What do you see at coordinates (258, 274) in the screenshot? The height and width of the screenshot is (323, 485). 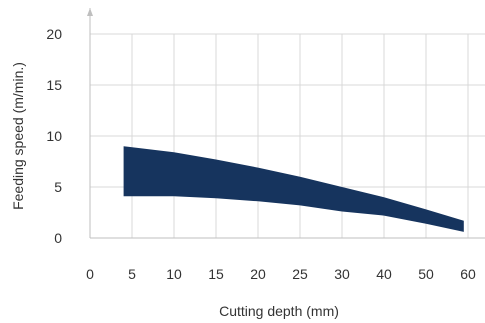 I see `x-tick-label: 20` at bounding box center [258, 274].